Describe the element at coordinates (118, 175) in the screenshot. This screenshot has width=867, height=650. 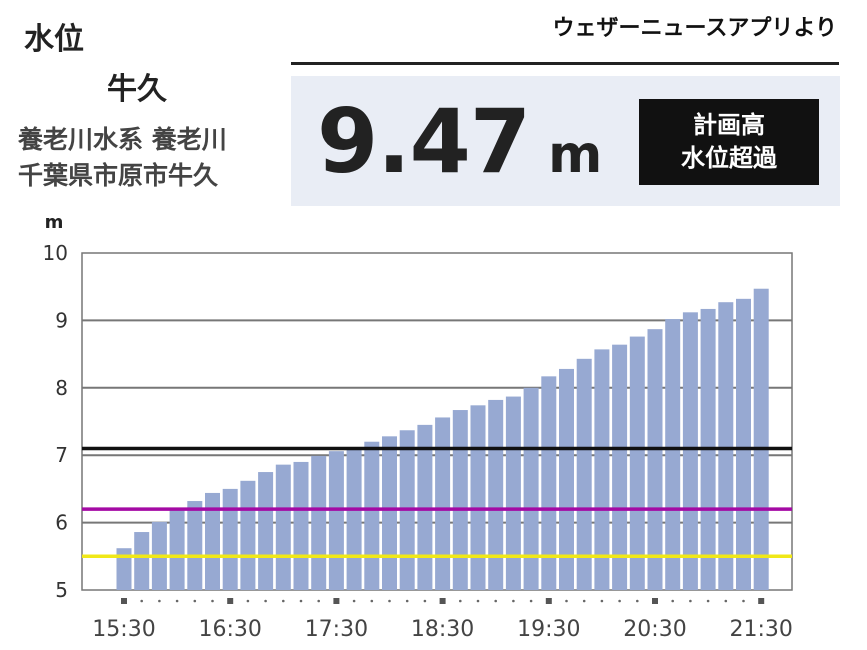
I see `location: 千葉県市原市牛久` at that location.